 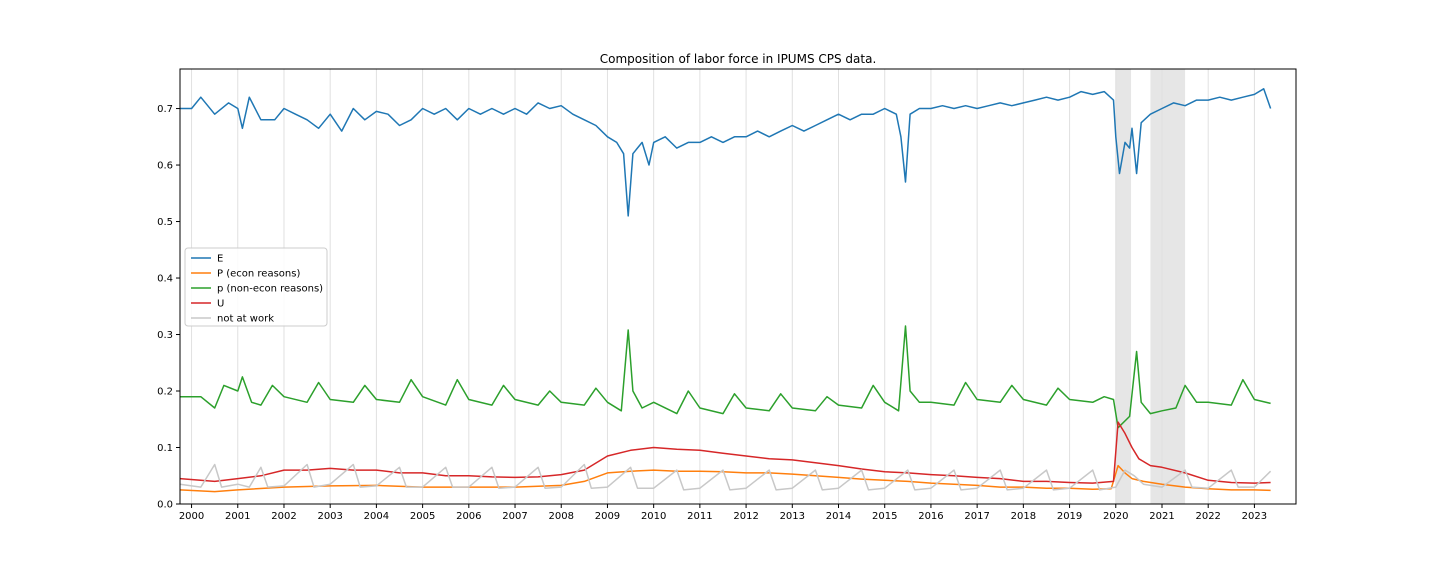 What do you see at coordinates (976, 516) in the screenshot?
I see `x-tick-label: 2017` at bounding box center [976, 516].